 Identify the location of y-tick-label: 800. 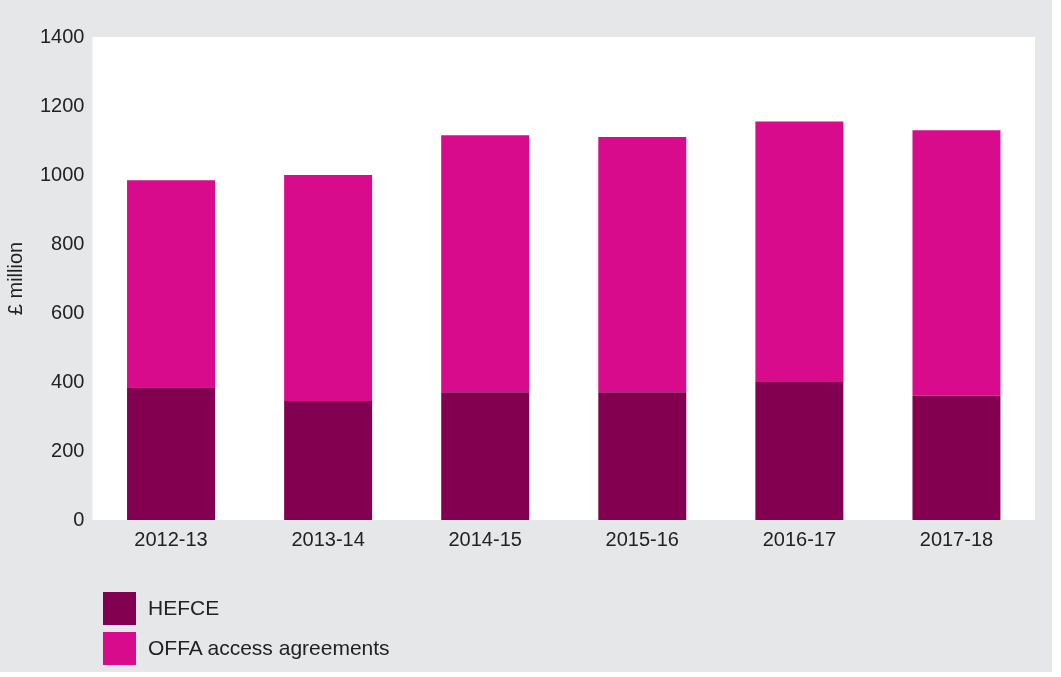
(68, 242).